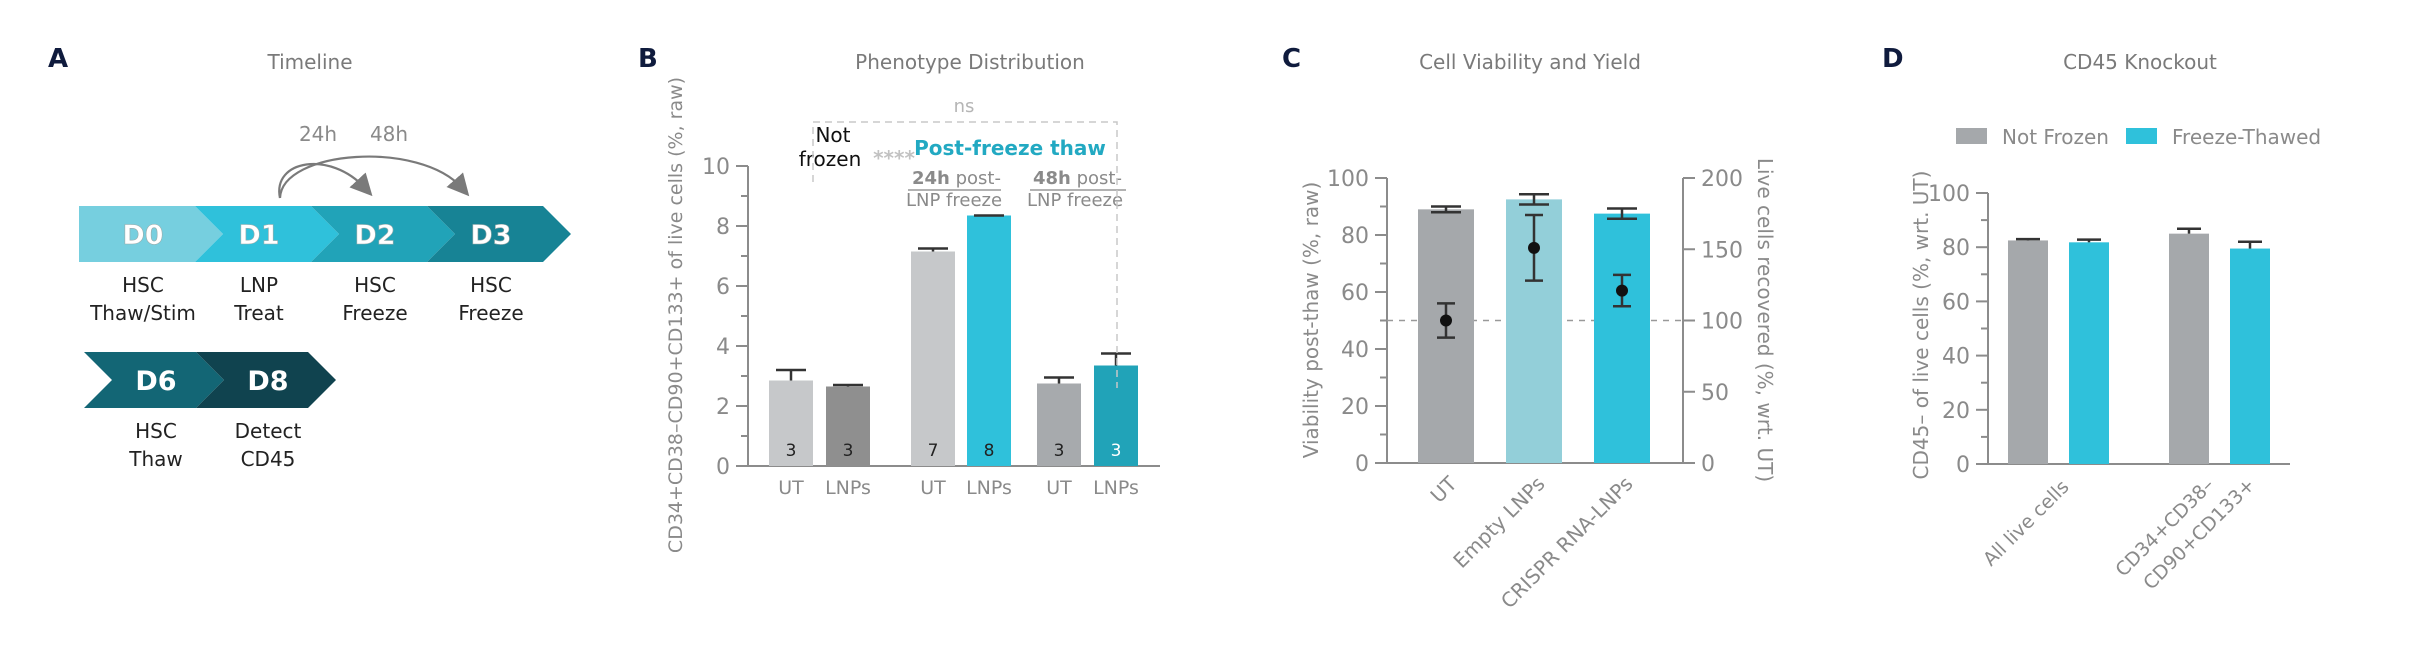  What do you see at coordinates (155, 459) in the screenshot?
I see `timeline-step-desc: Thaw` at bounding box center [155, 459].